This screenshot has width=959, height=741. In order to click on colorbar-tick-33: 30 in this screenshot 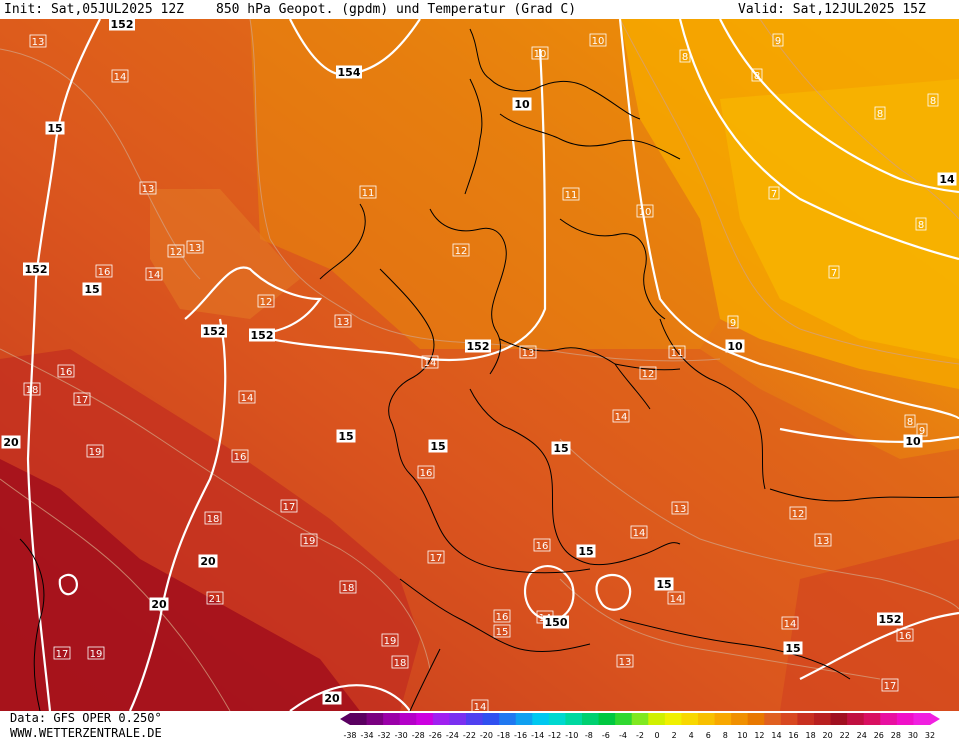, I will do `click(913, 735)`.